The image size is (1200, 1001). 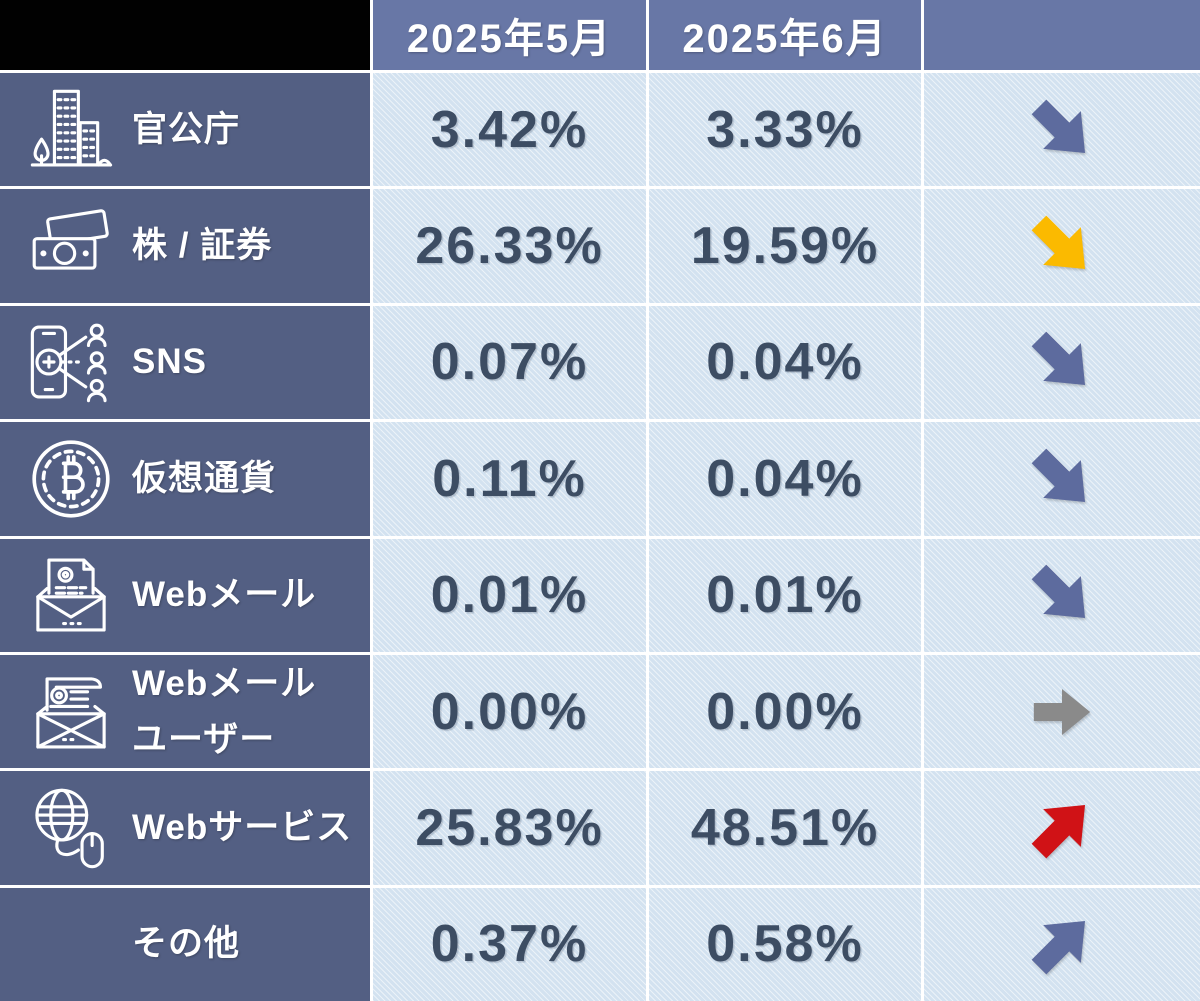 I want to click on value-may-cell: 0.37%, so click(x=509, y=944).